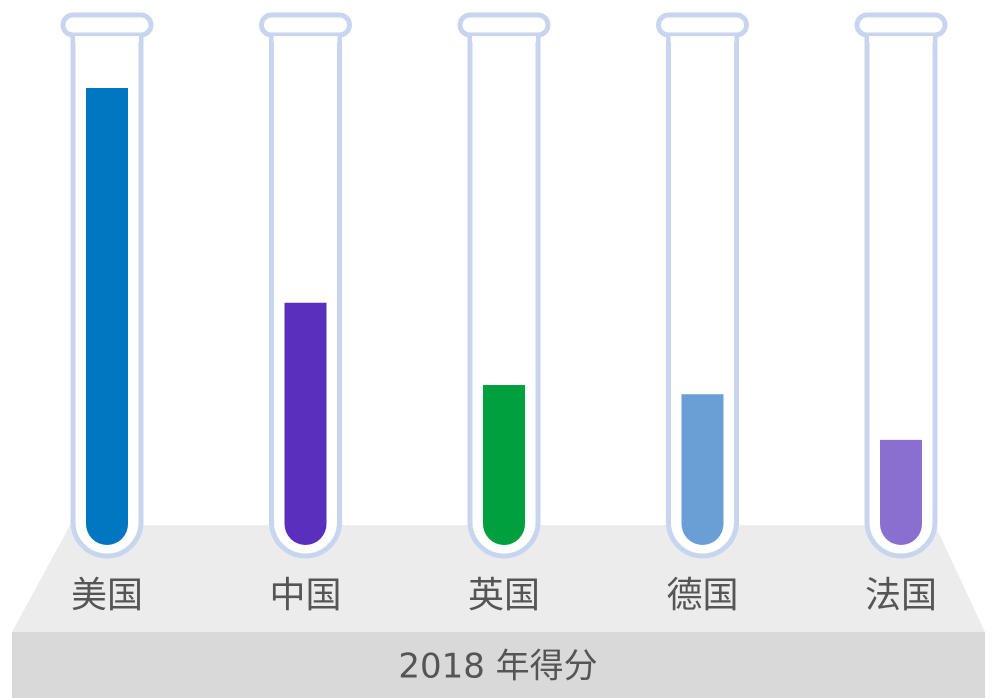 This screenshot has height=698, width=992. I want to click on x-tick-label: 英国, so click(504, 595).